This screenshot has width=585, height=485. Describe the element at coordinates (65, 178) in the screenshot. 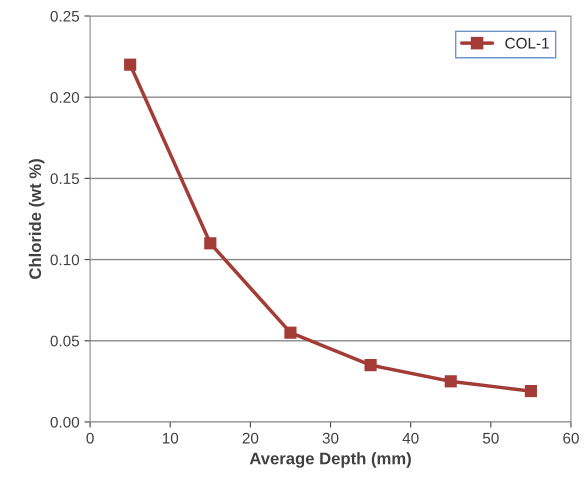

I see `y-tick-label: 0.15` at that location.